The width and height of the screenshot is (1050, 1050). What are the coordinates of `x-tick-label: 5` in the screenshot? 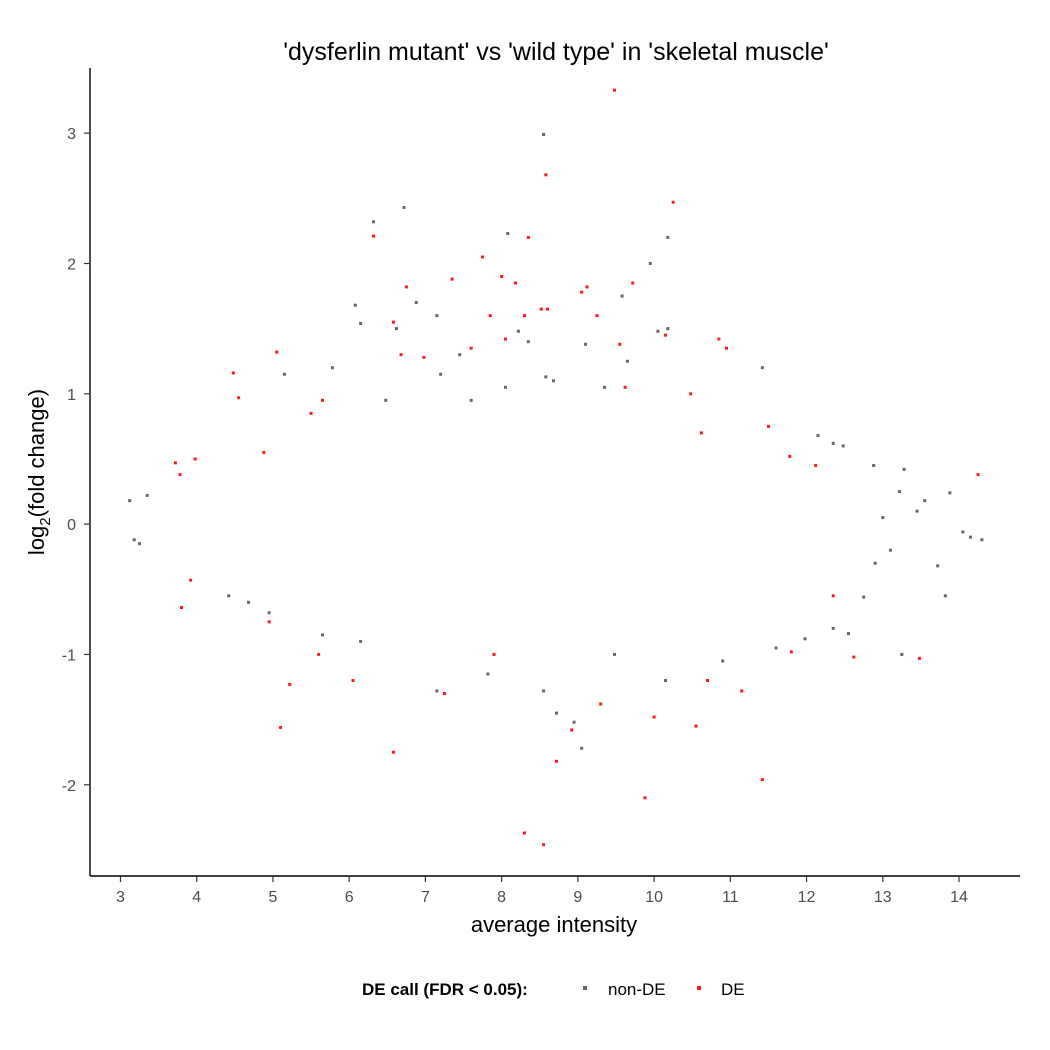 It's located at (272, 897).